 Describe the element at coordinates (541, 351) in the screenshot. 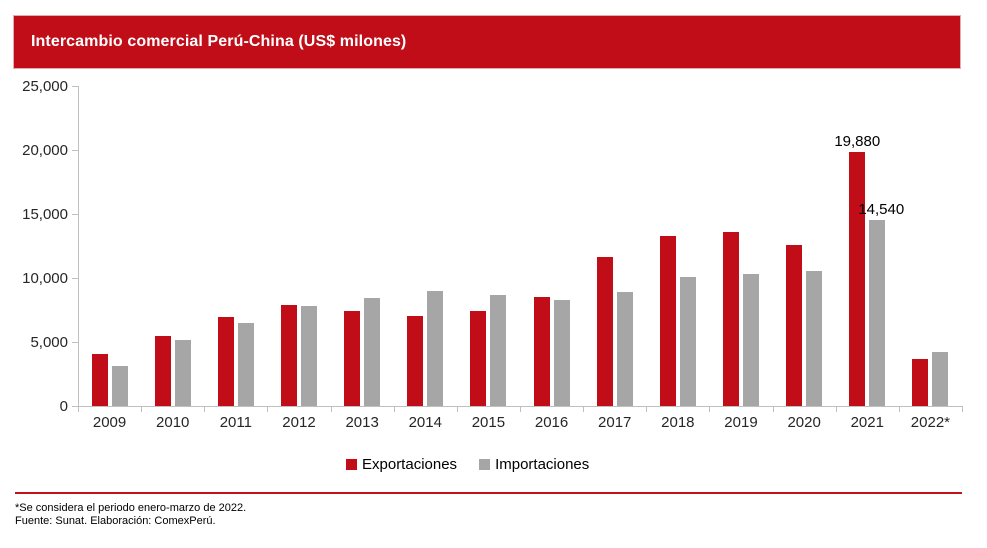

I see `bar-exportaciones-2016` at that location.